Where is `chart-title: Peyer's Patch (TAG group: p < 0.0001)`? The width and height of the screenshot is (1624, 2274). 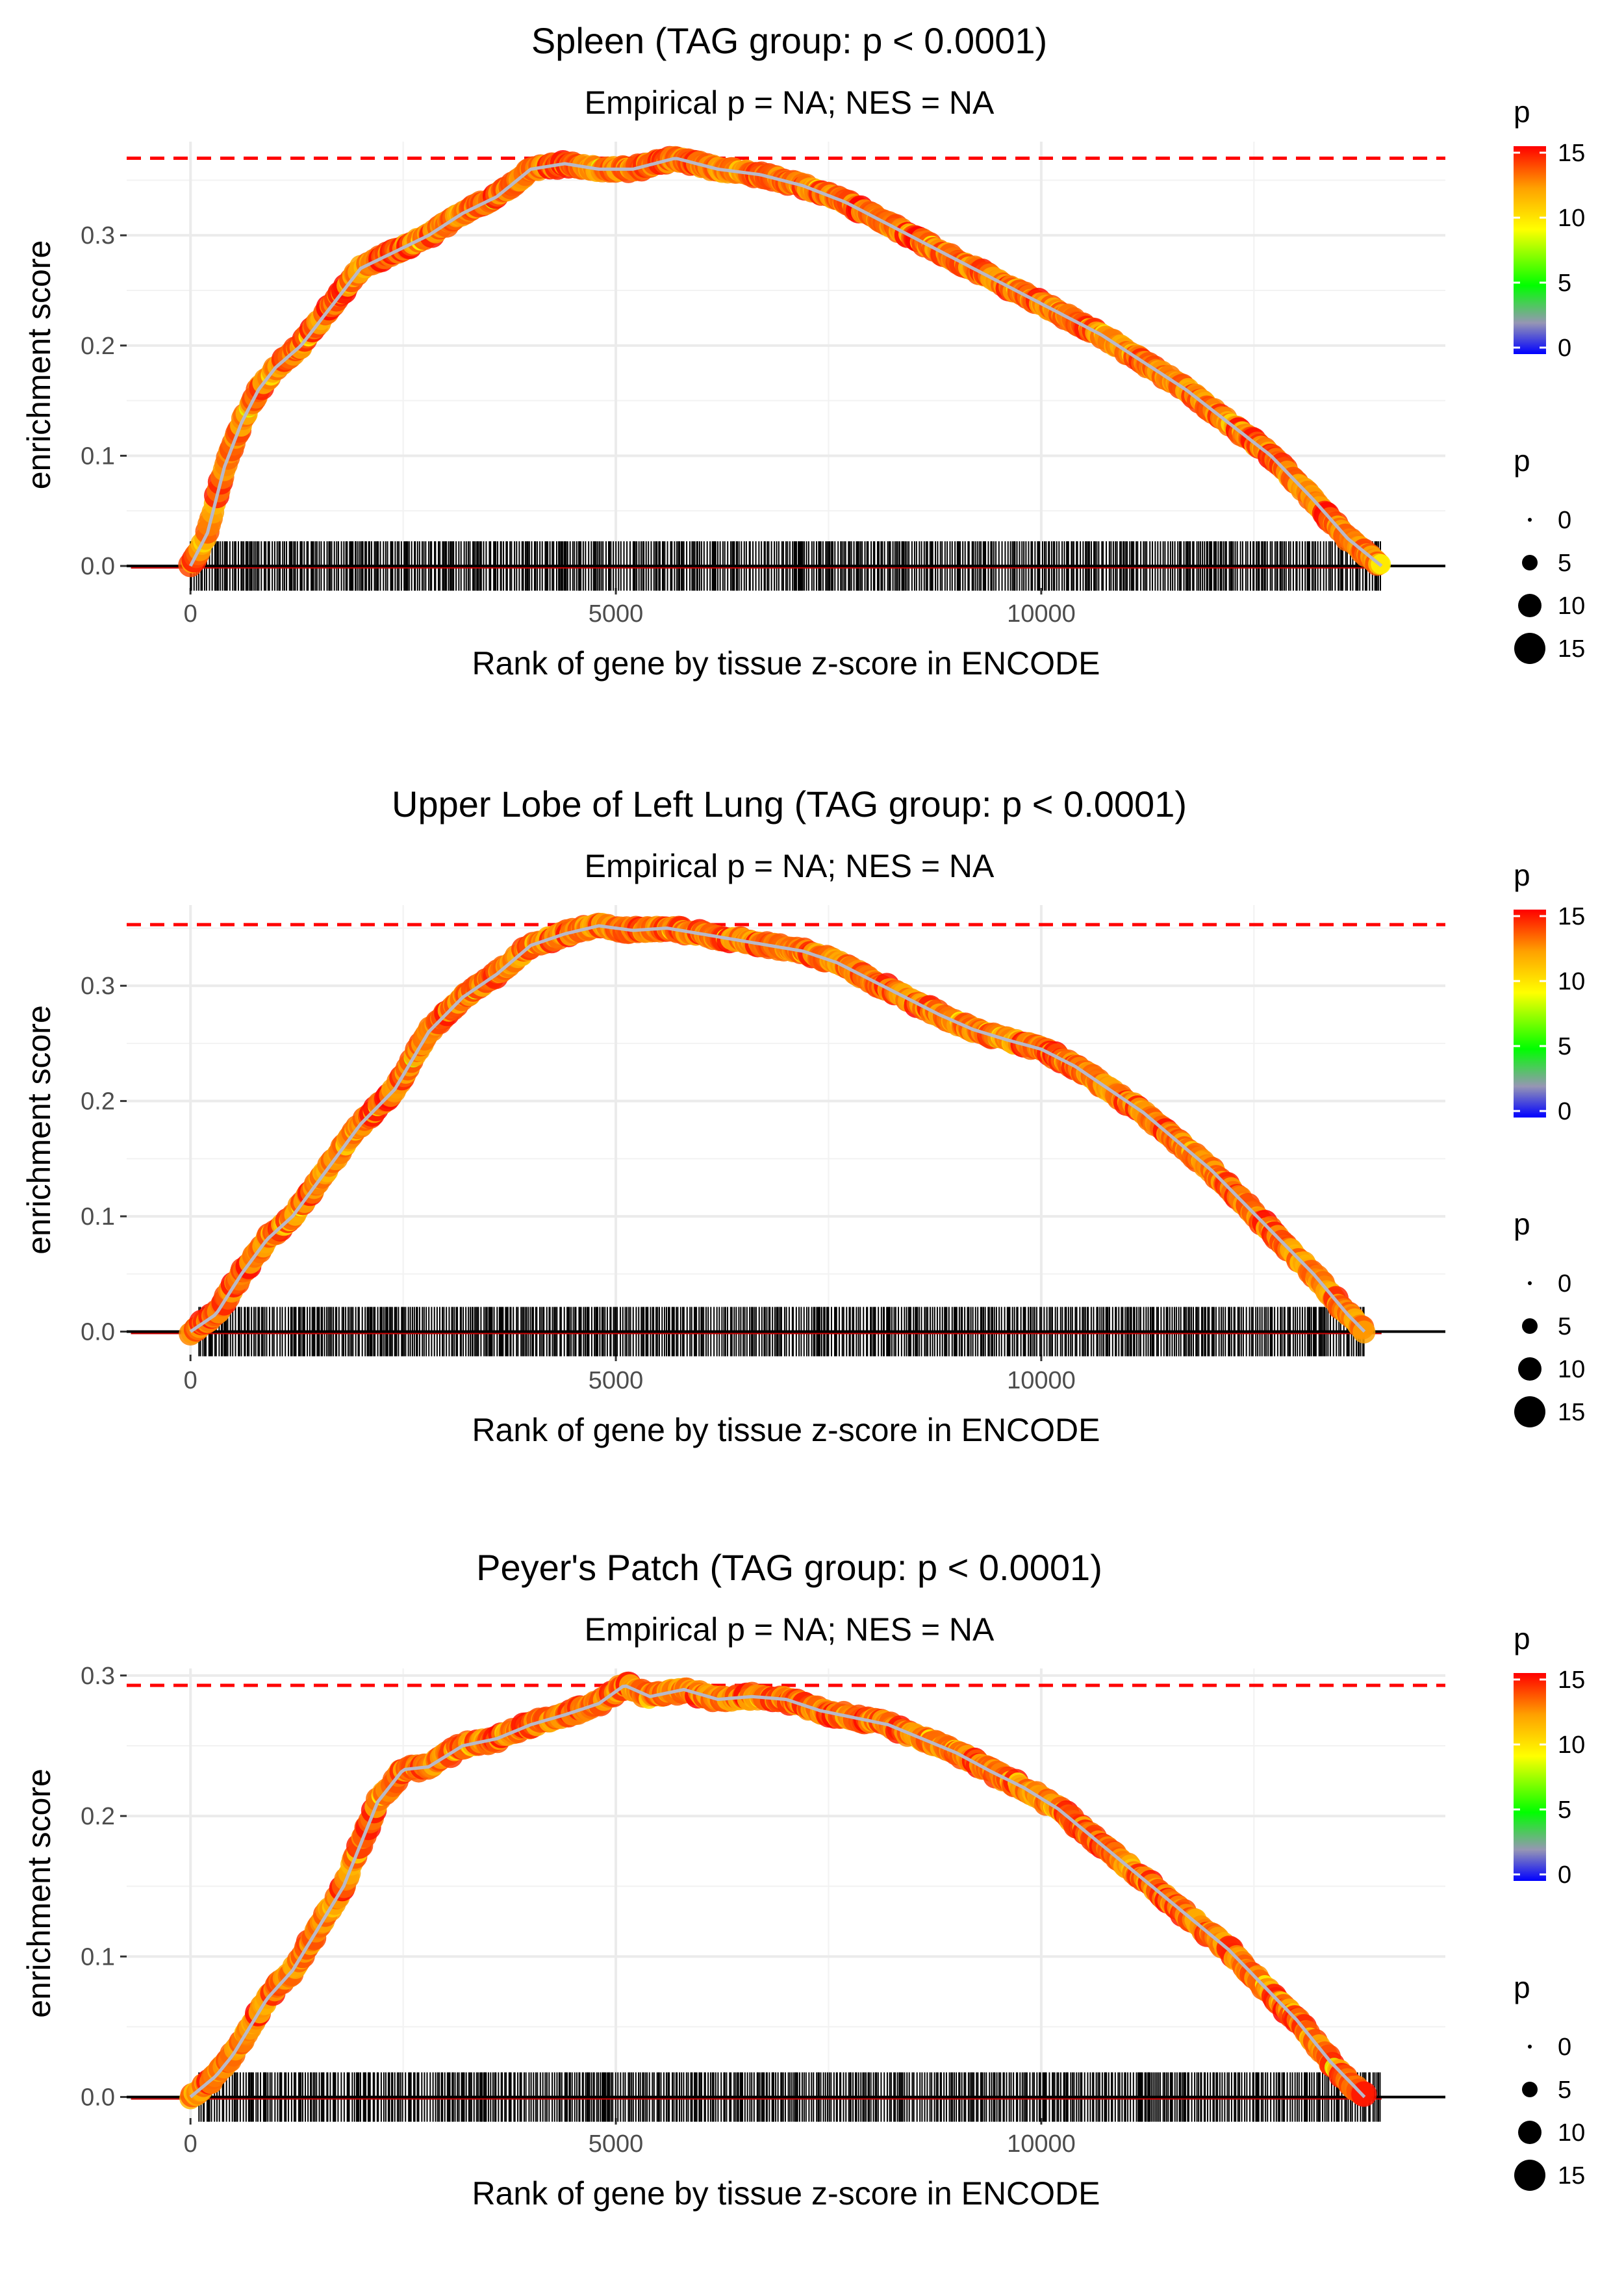
chart-title: Peyer's Patch (TAG group: p < 0.0001) is located at coordinates (789, 1567).